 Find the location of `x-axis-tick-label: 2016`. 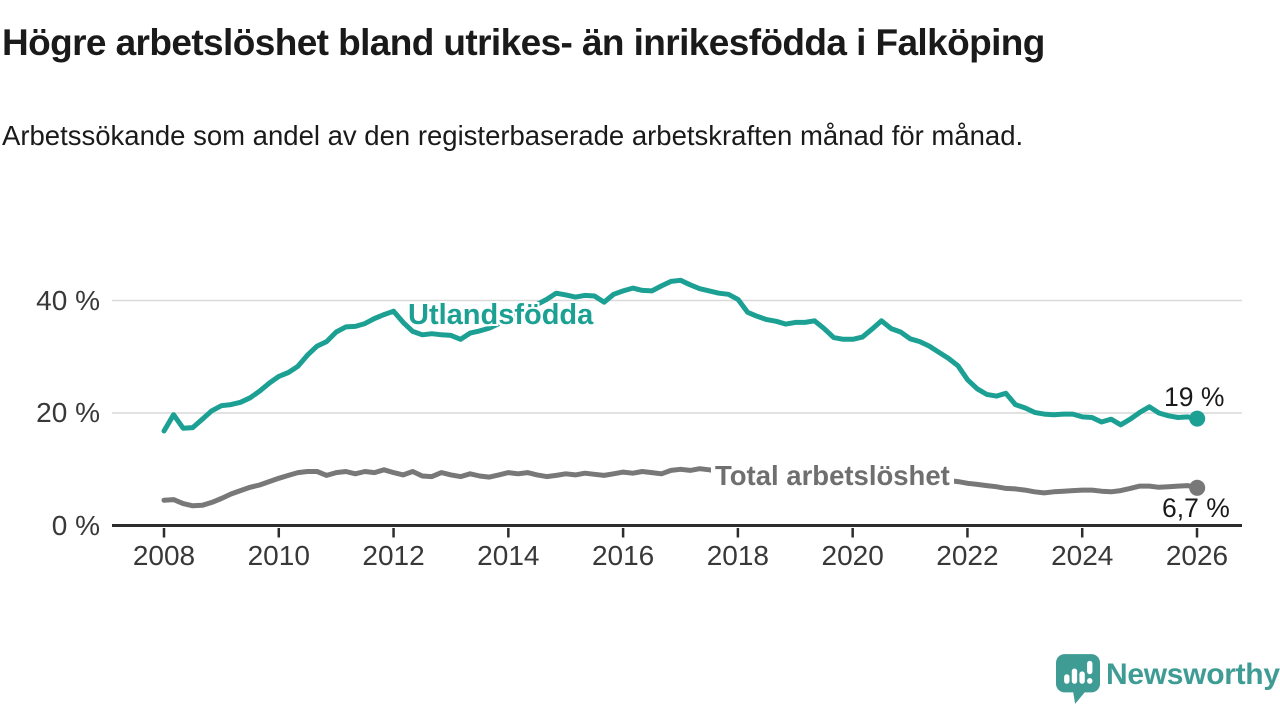

x-axis-tick-label: 2016 is located at coordinates (623, 555).